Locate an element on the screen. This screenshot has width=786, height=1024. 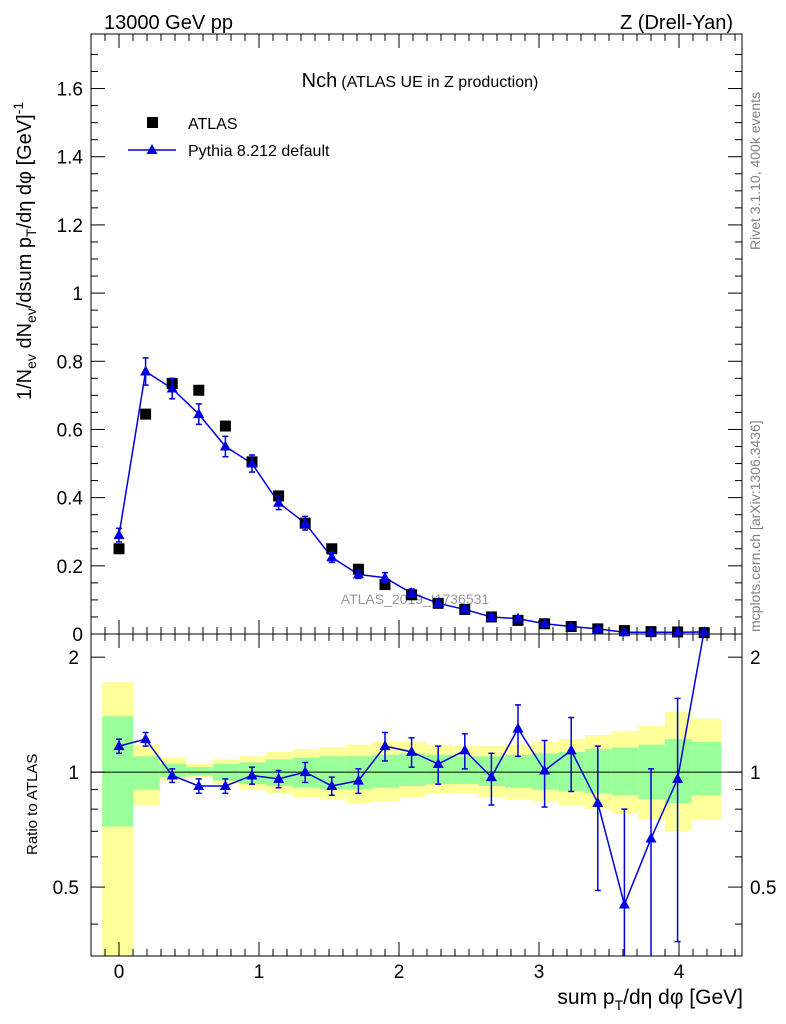
legend: ATLAS Pythia 8.212 default is located at coordinates (229, 138).